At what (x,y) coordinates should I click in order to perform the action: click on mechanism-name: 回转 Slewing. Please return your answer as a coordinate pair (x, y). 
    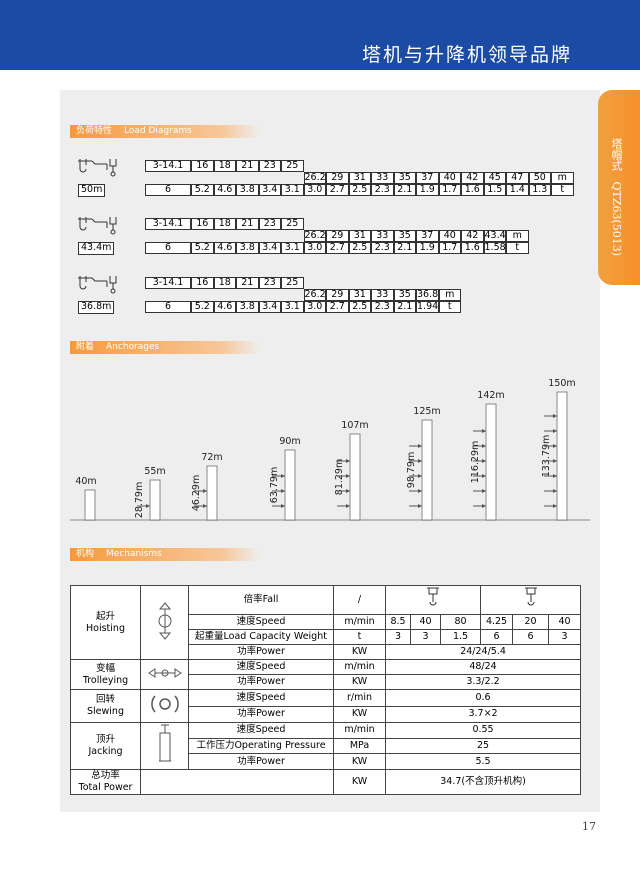
    Looking at the image, I should click on (105, 706).